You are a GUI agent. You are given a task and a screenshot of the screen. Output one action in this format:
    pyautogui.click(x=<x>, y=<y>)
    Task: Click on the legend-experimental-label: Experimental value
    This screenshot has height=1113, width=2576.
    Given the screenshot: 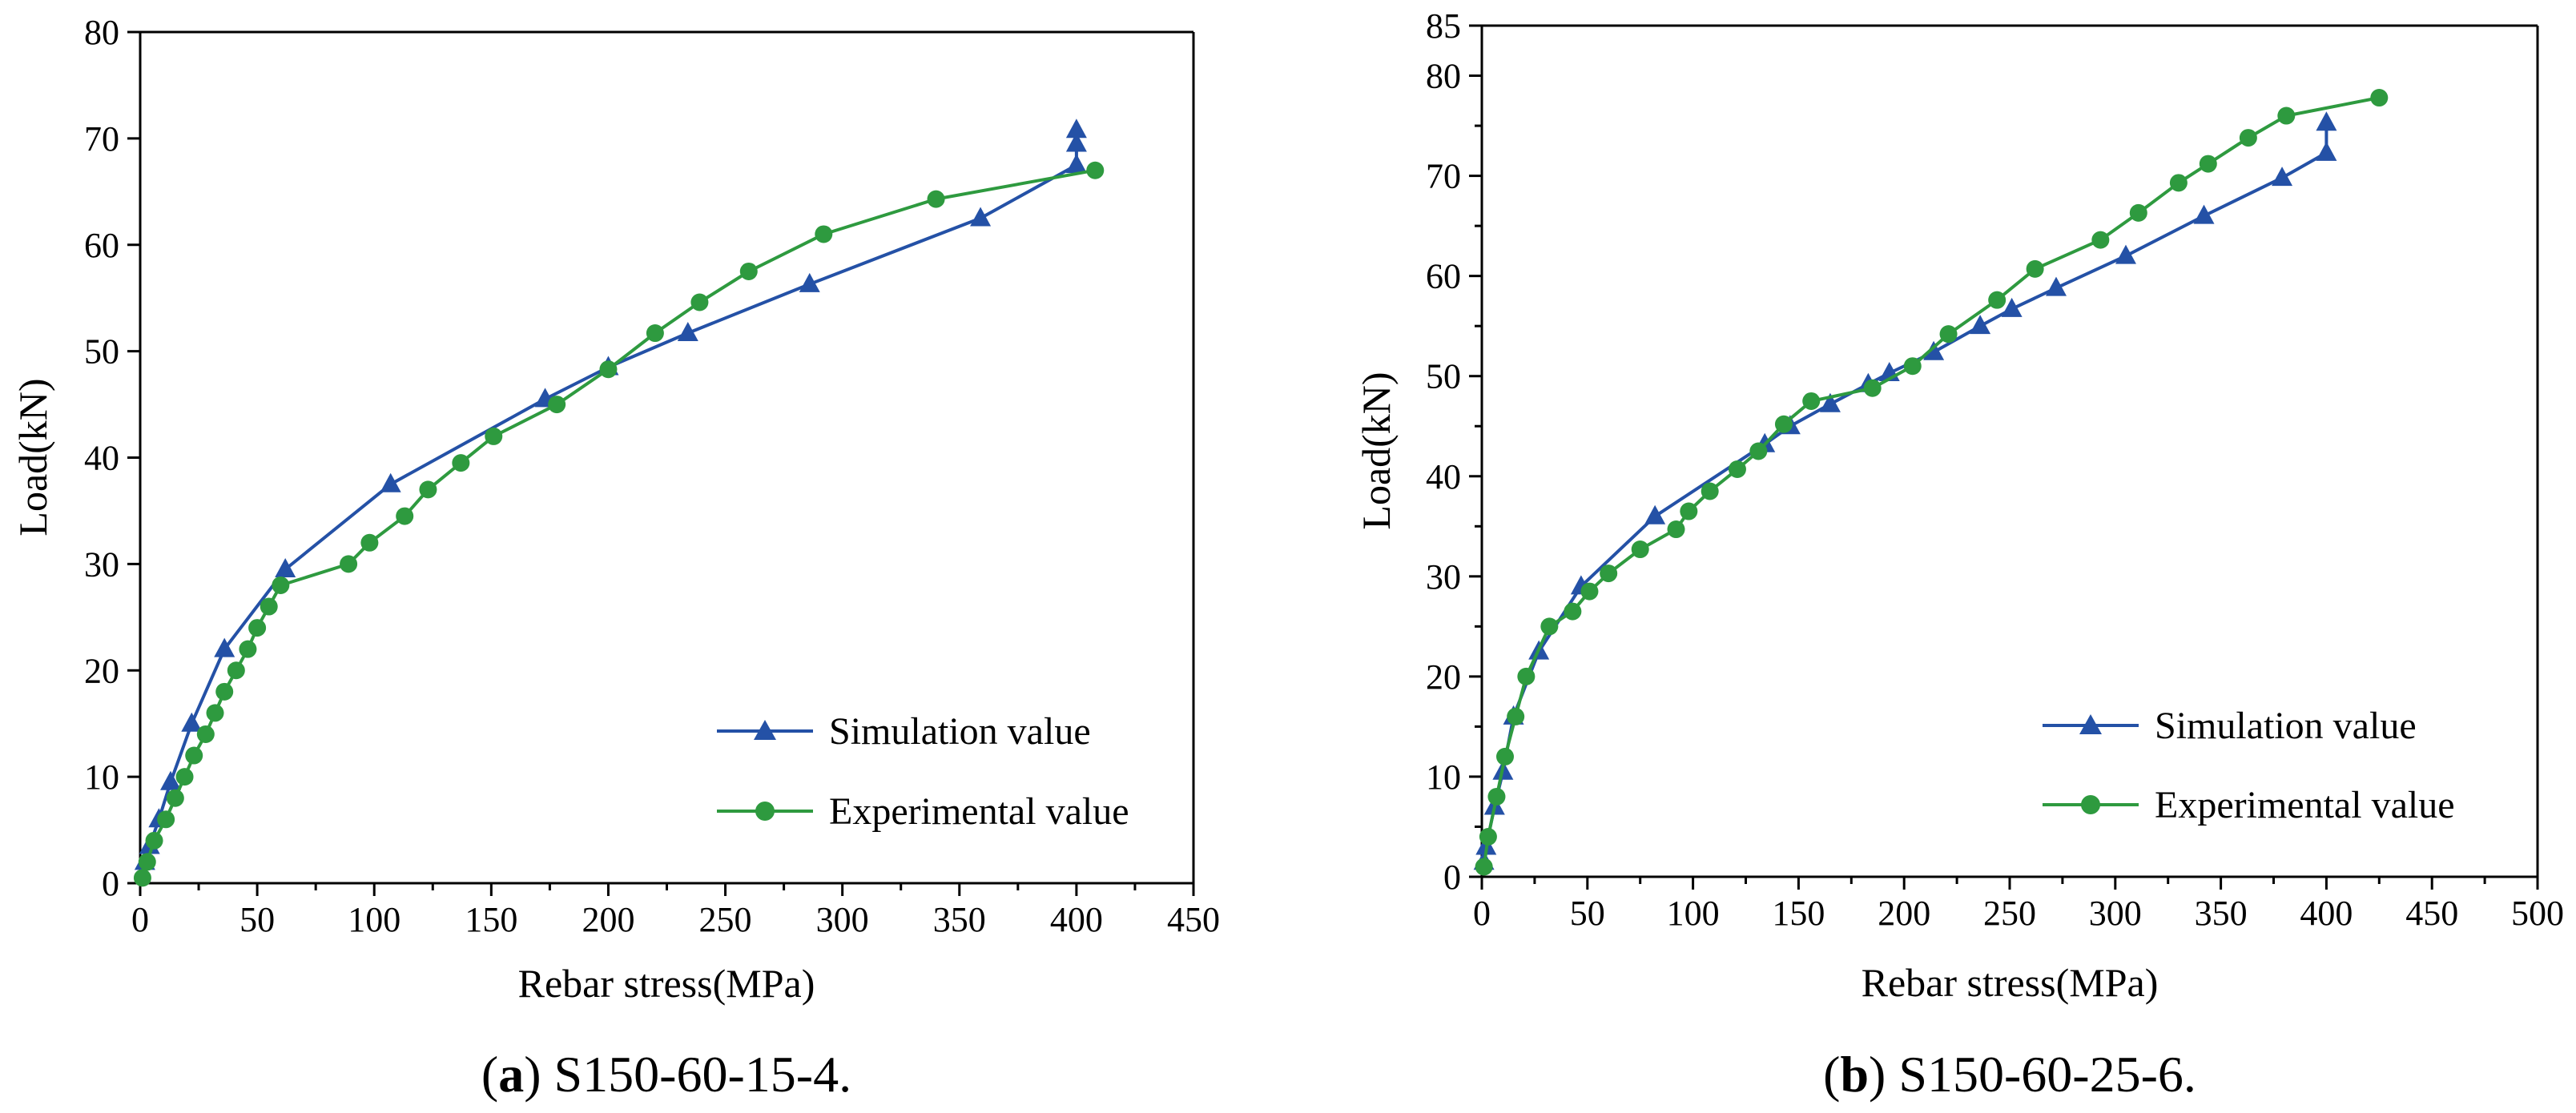 What is the action you would take?
    pyautogui.click(x=979, y=811)
    